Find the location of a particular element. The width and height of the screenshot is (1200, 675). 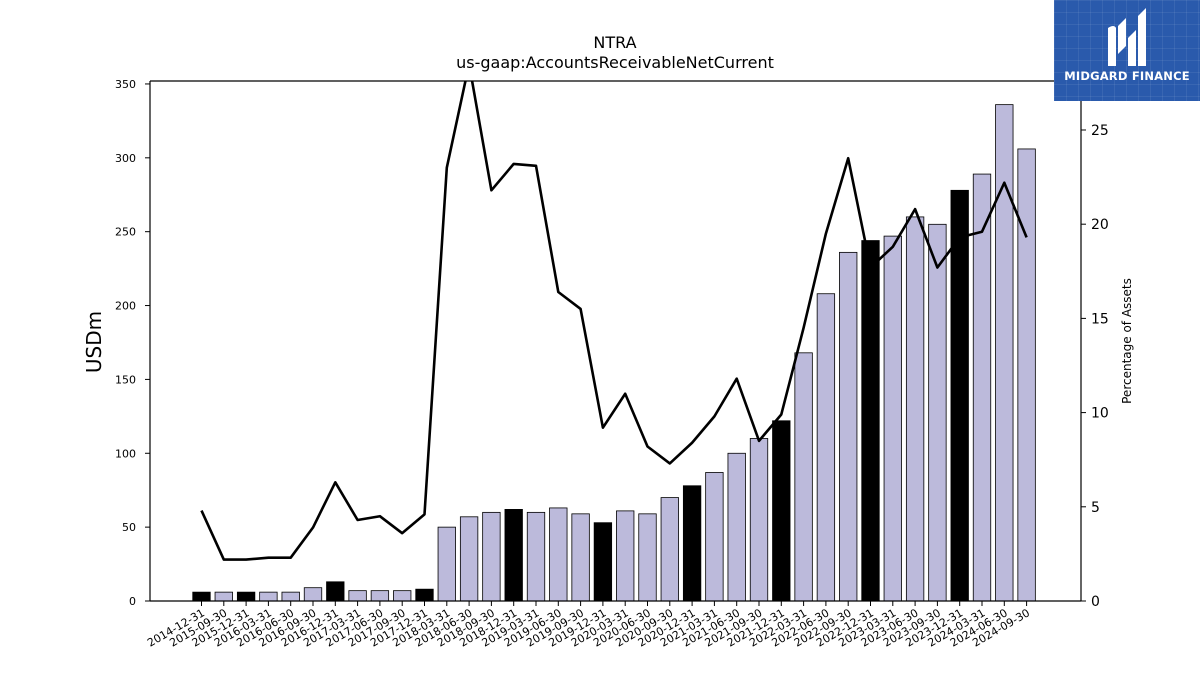

y-tick-label: 250 is located at coordinates (125, 232).